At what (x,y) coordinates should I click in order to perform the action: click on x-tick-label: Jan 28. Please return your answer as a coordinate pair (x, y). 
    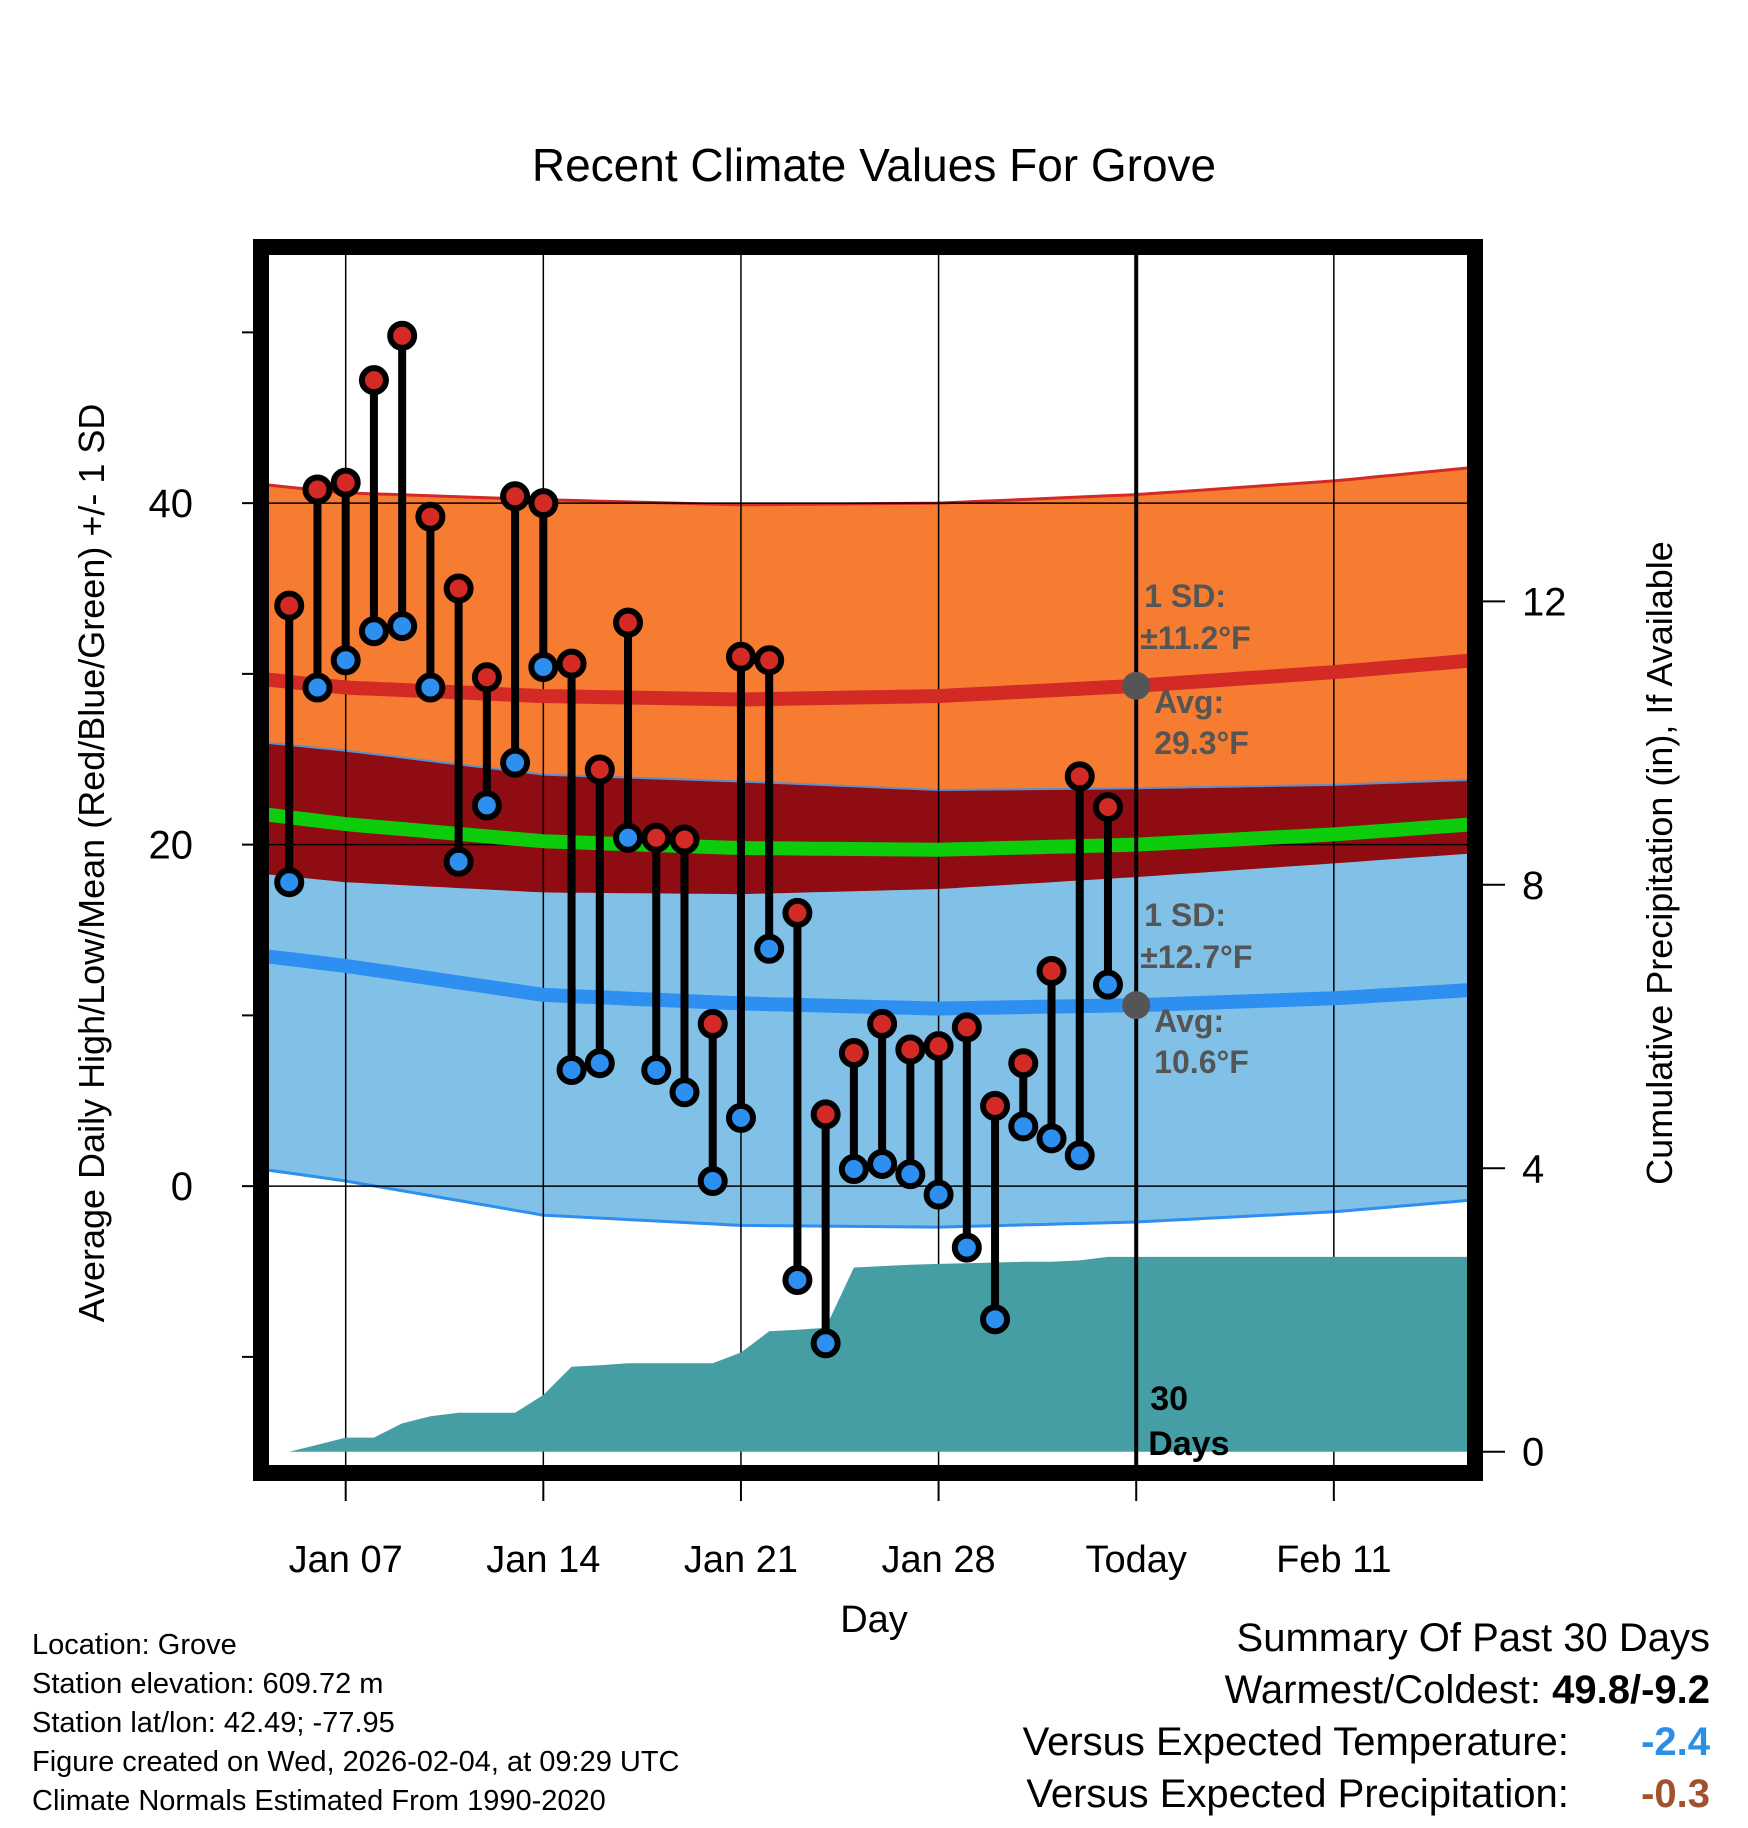
    Looking at the image, I should click on (939, 1560).